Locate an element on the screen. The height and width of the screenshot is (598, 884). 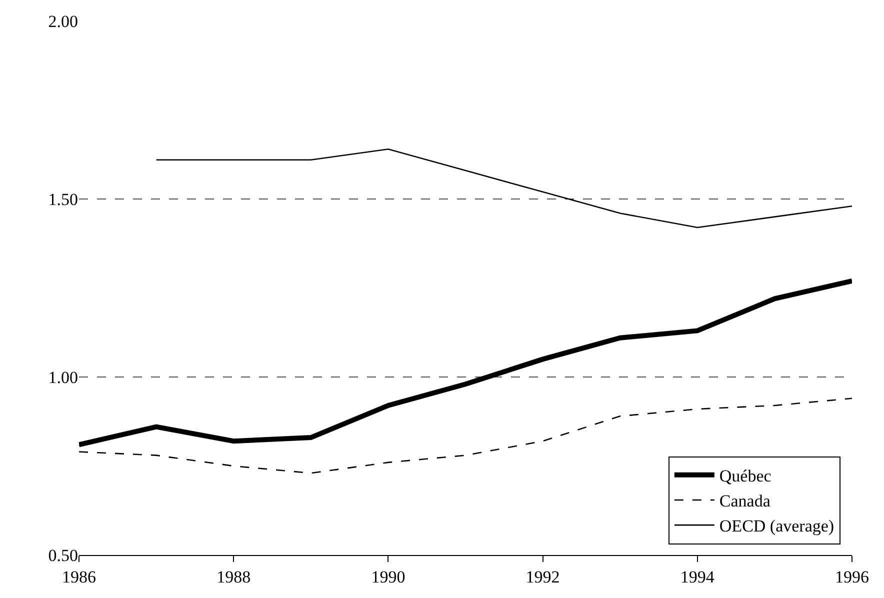
y-tick-label: 1.00 is located at coordinates (63, 377).